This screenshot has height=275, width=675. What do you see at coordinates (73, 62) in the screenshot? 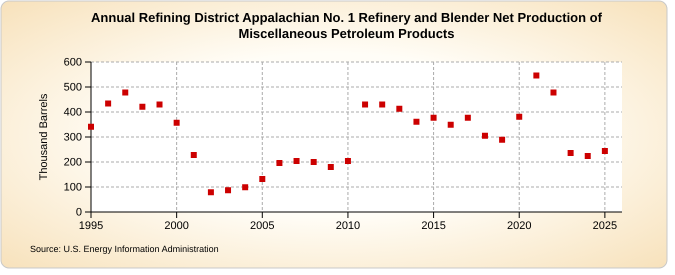
I see `y-tick-label: 600` at bounding box center [73, 62].